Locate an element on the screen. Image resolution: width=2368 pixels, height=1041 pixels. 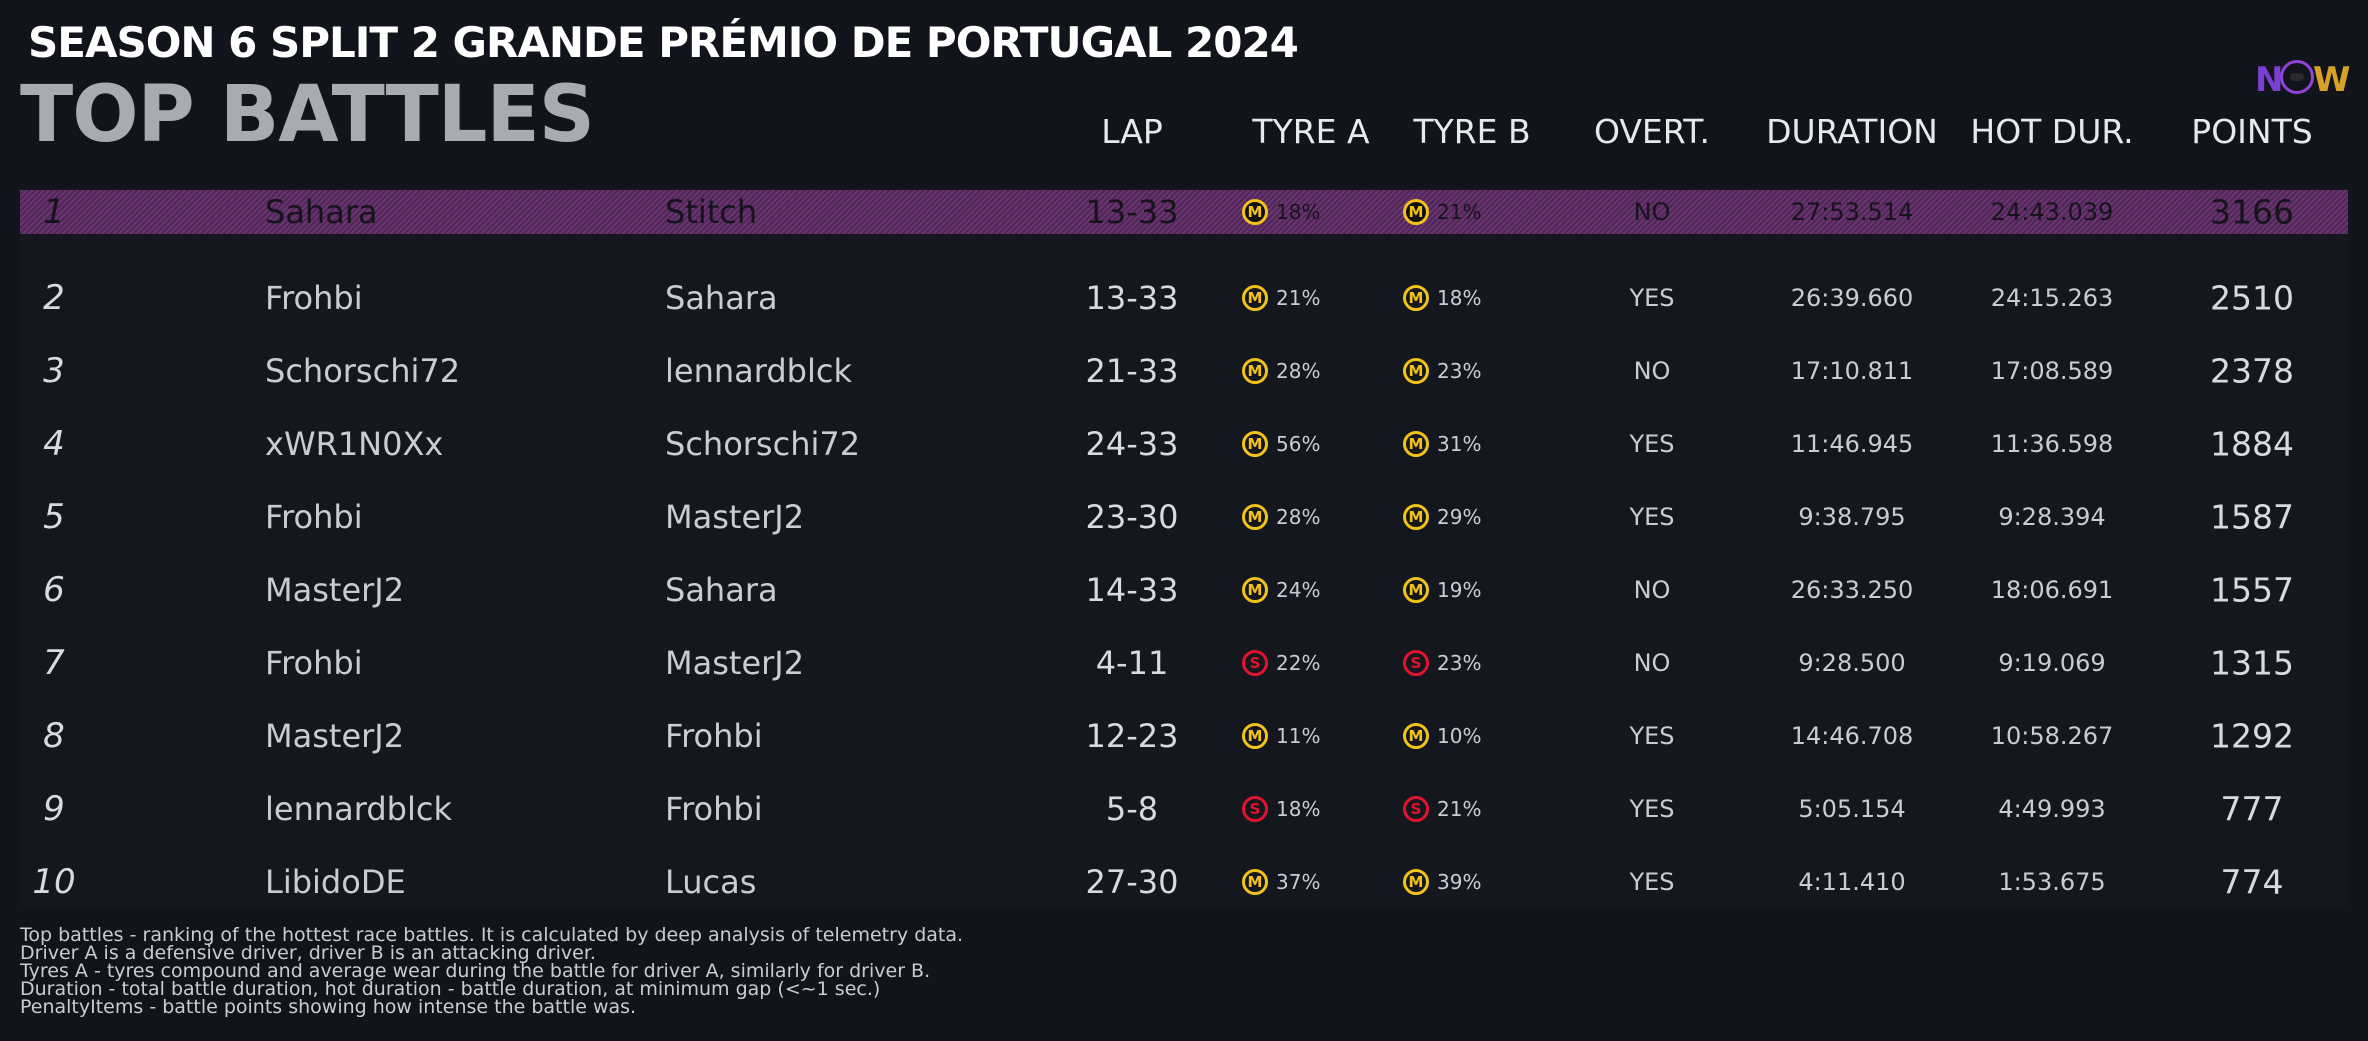
driver-b: Schorschi72 is located at coordinates (763, 443).